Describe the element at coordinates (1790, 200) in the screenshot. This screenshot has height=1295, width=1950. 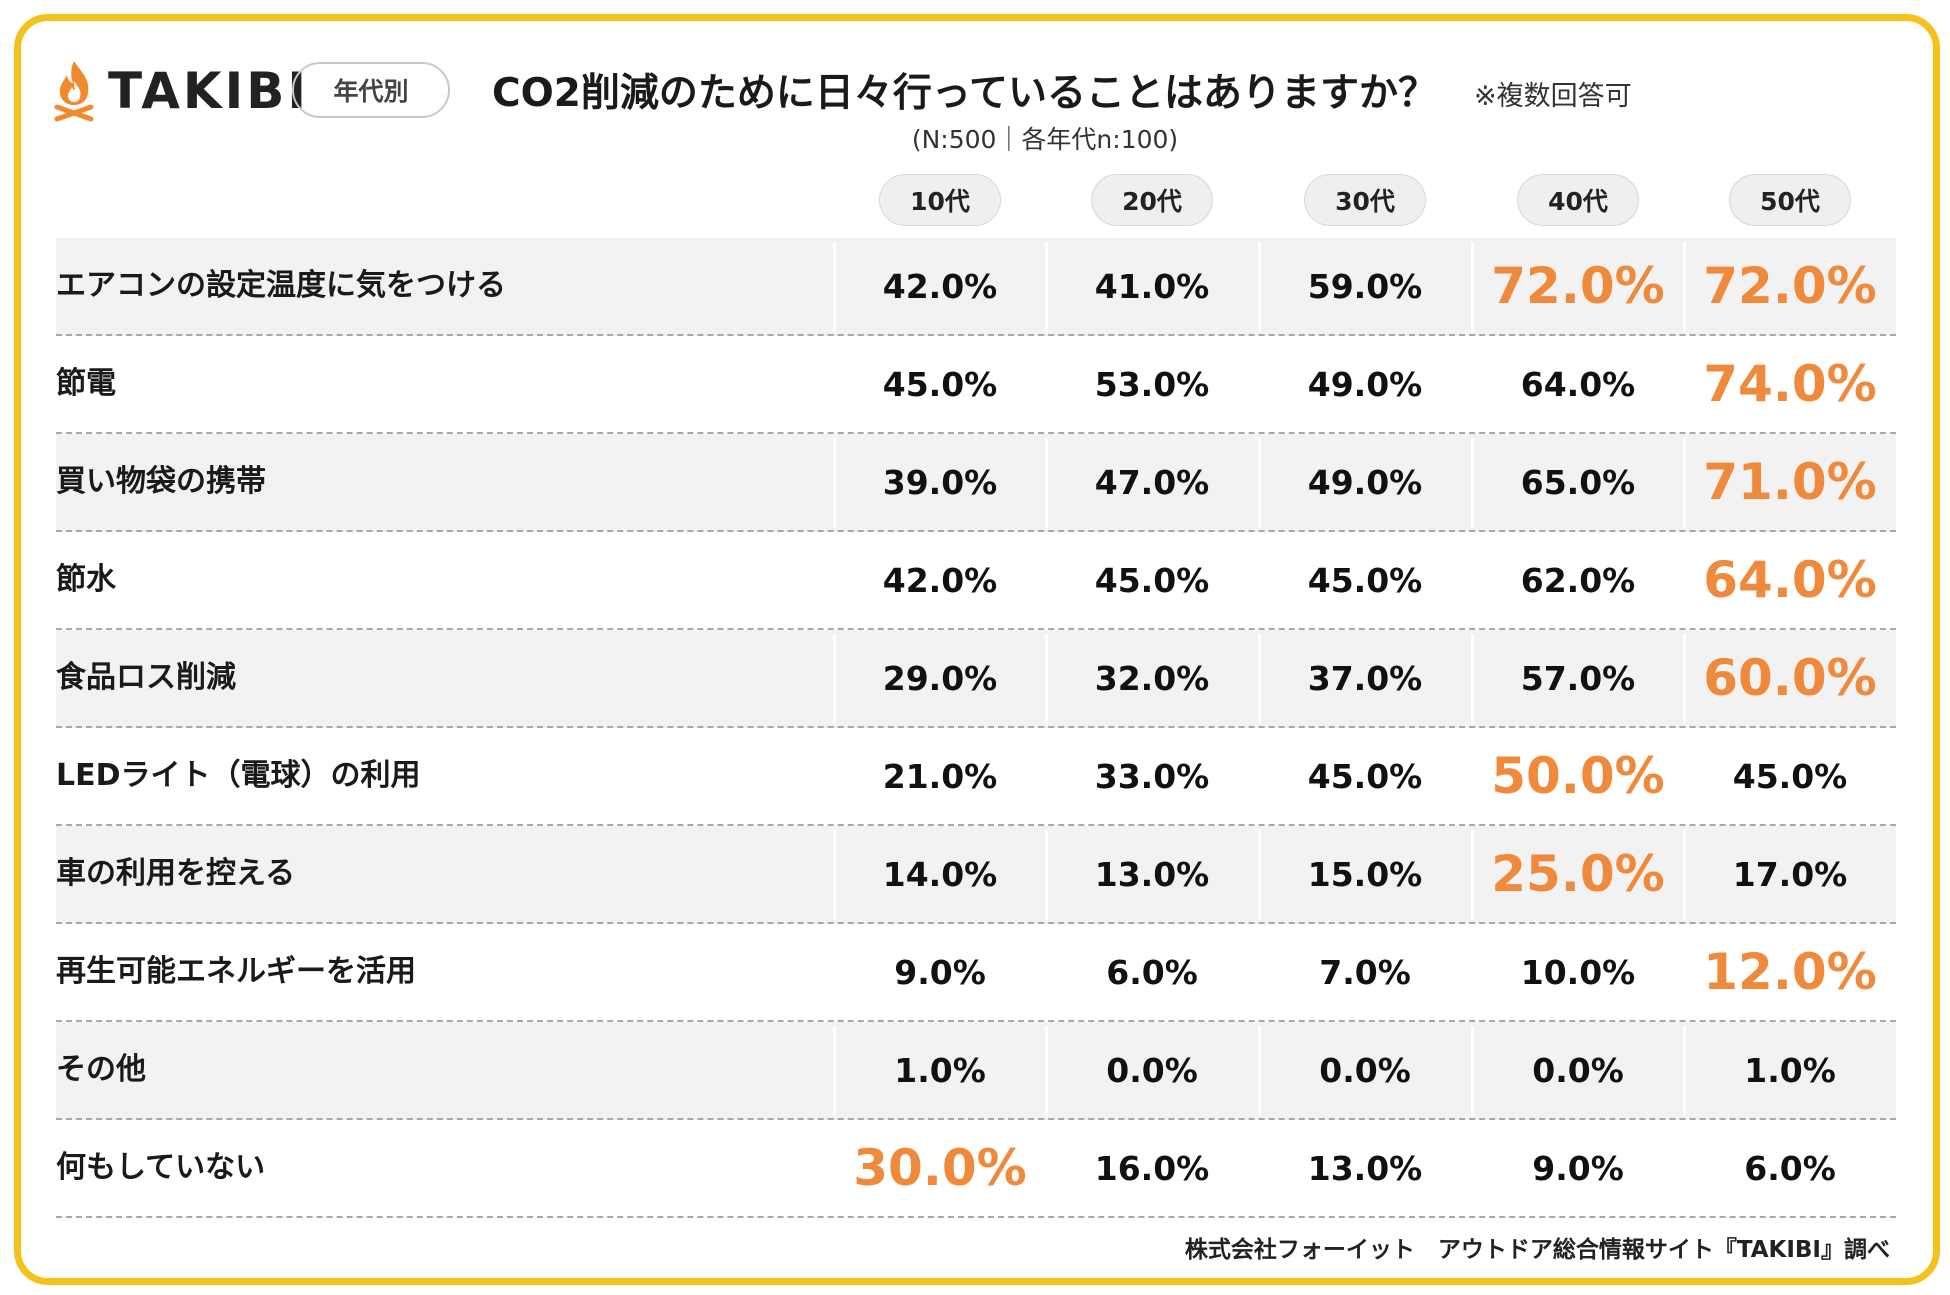
I see `column-header: 50代` at that location.